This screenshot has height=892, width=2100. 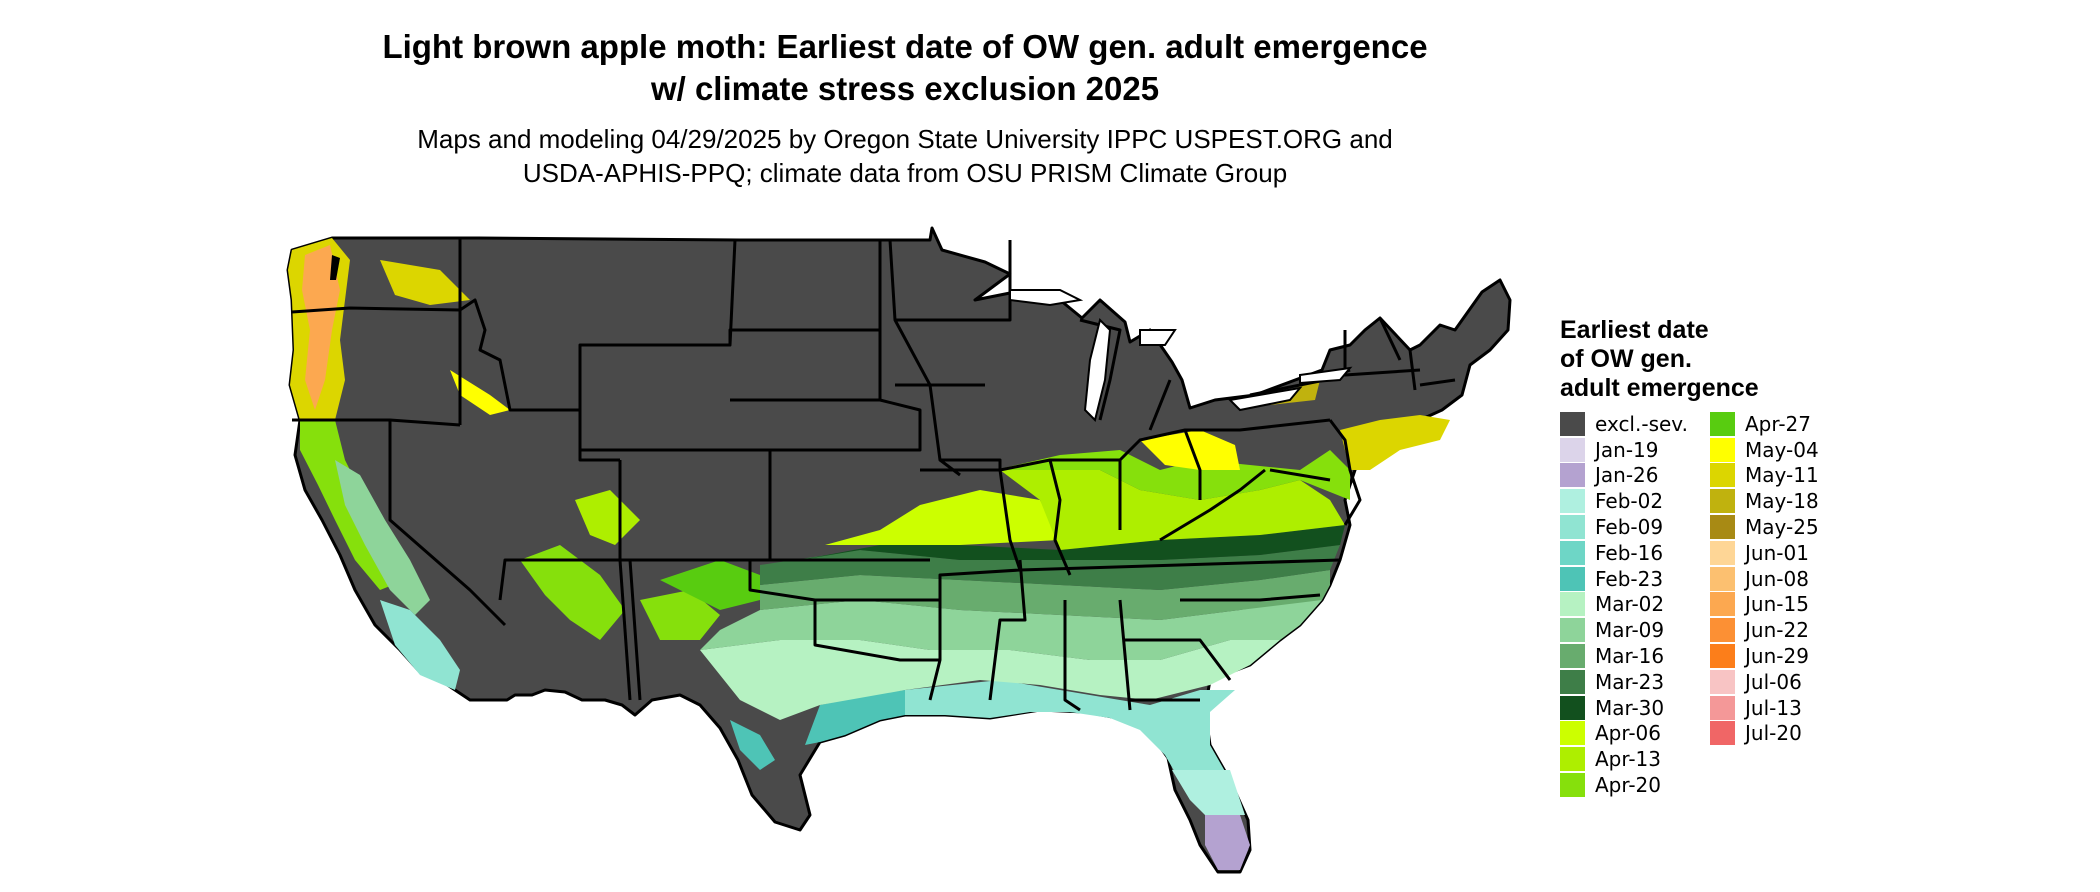 I want to click on legend-title-line-2: of OW gen., so click(x=1626, y=359).